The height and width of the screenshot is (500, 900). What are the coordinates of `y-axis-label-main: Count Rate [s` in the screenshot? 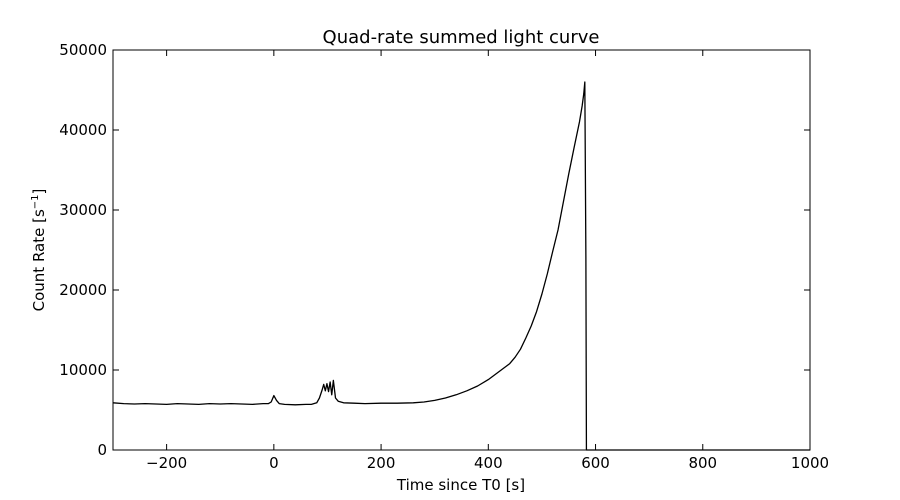 It's located at (39, 260).